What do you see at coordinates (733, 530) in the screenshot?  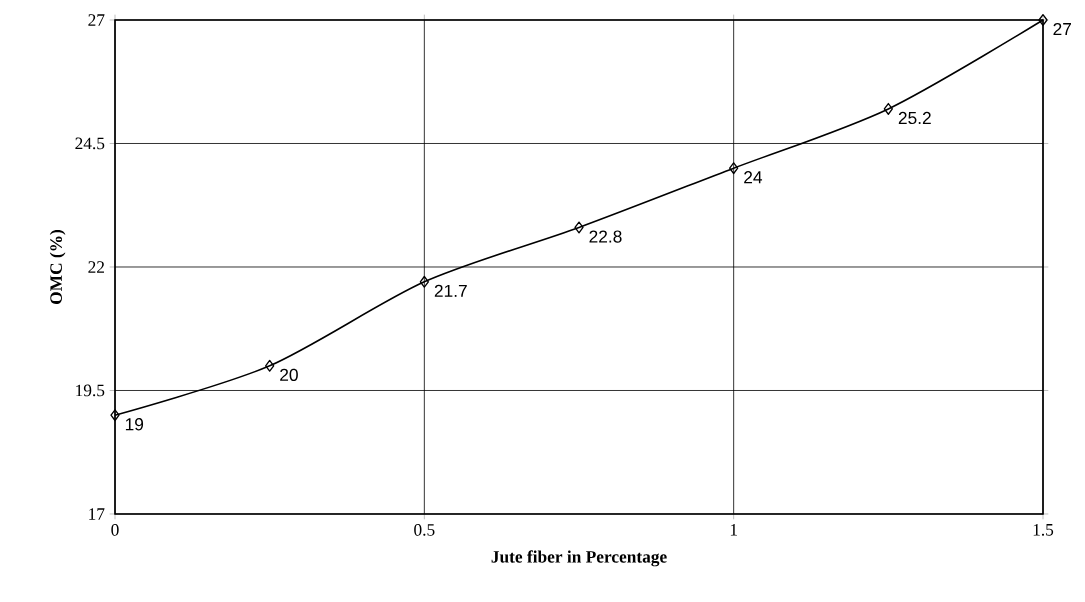 I see `x-tick-label: 1` at bounding box center [733, 530].